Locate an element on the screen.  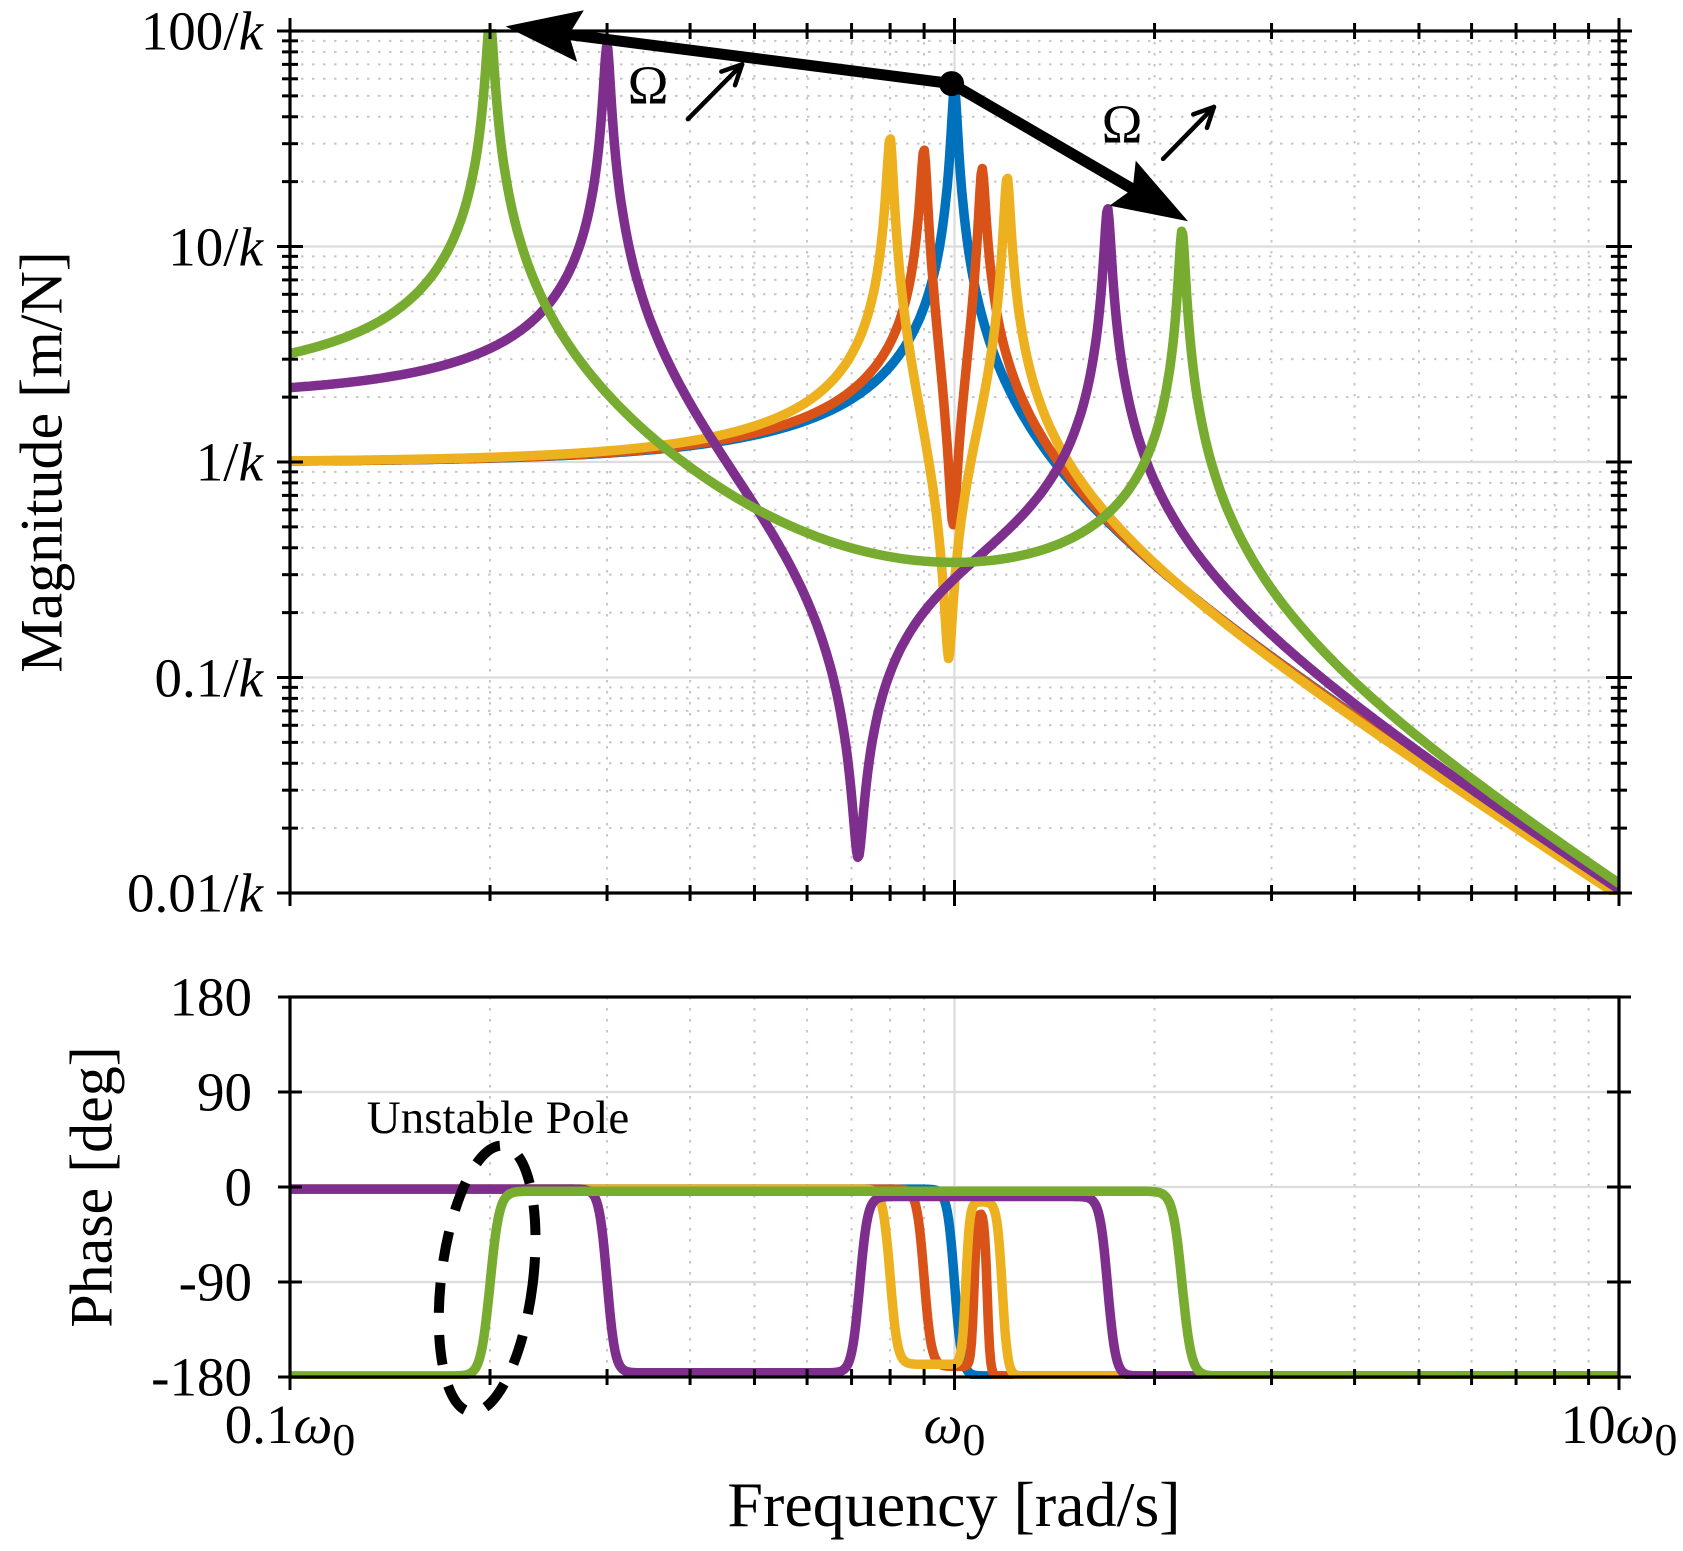
magnitude-ytick-0.01/k: 0.01/k is located at coordinates (195, 893).